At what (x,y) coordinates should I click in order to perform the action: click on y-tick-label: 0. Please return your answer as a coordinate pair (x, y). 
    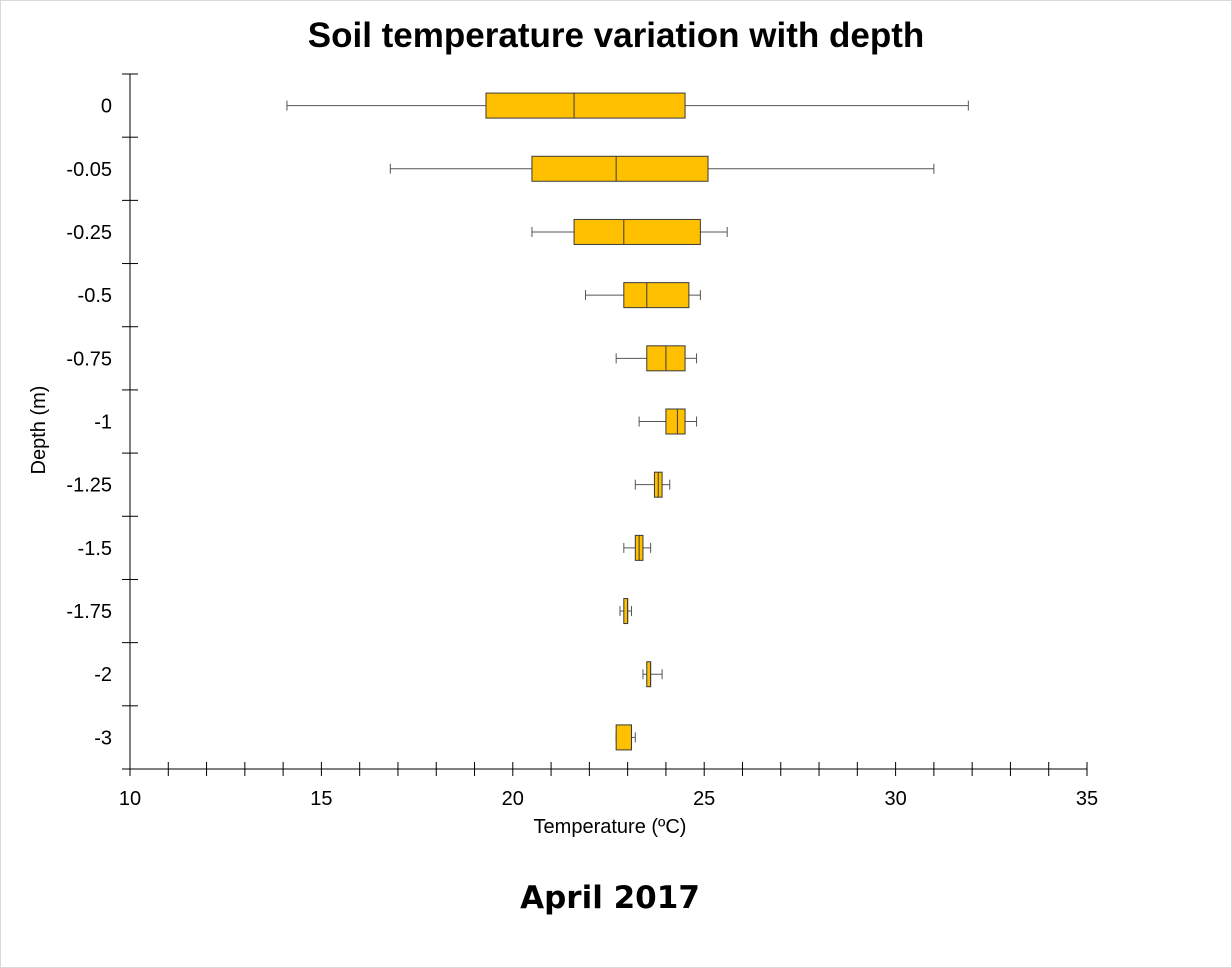
    Looking at the image, I should click on (106, 107).